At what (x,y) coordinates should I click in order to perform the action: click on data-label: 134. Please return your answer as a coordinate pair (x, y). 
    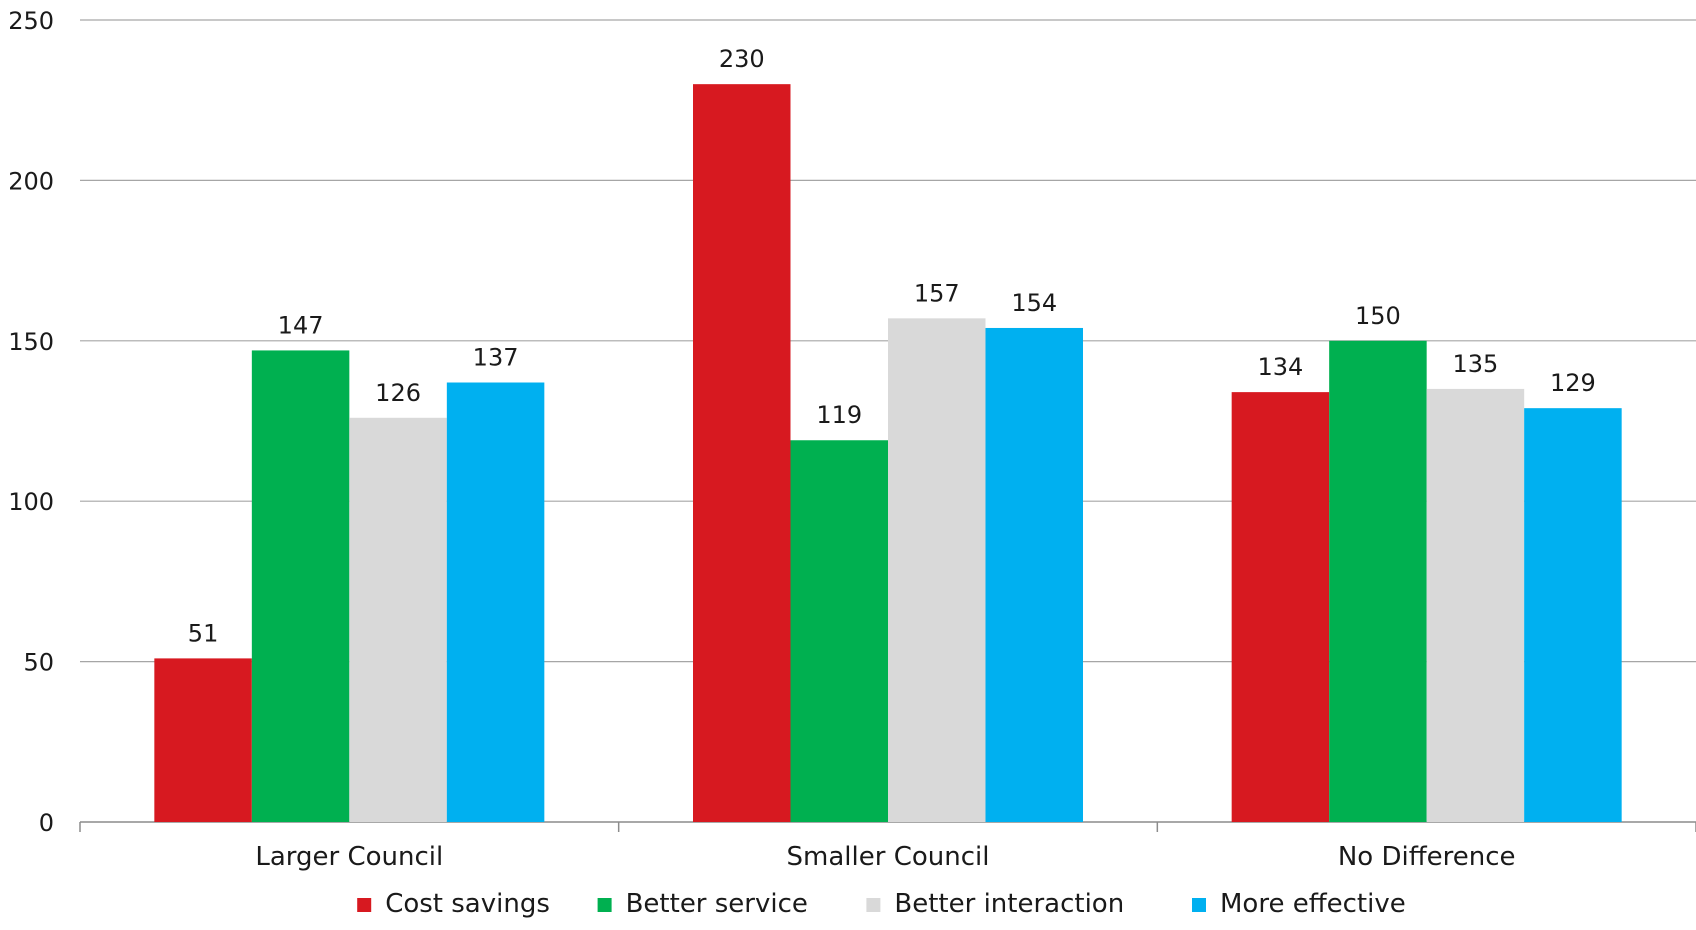
    Looking at the image, I should click on (1281, 367).